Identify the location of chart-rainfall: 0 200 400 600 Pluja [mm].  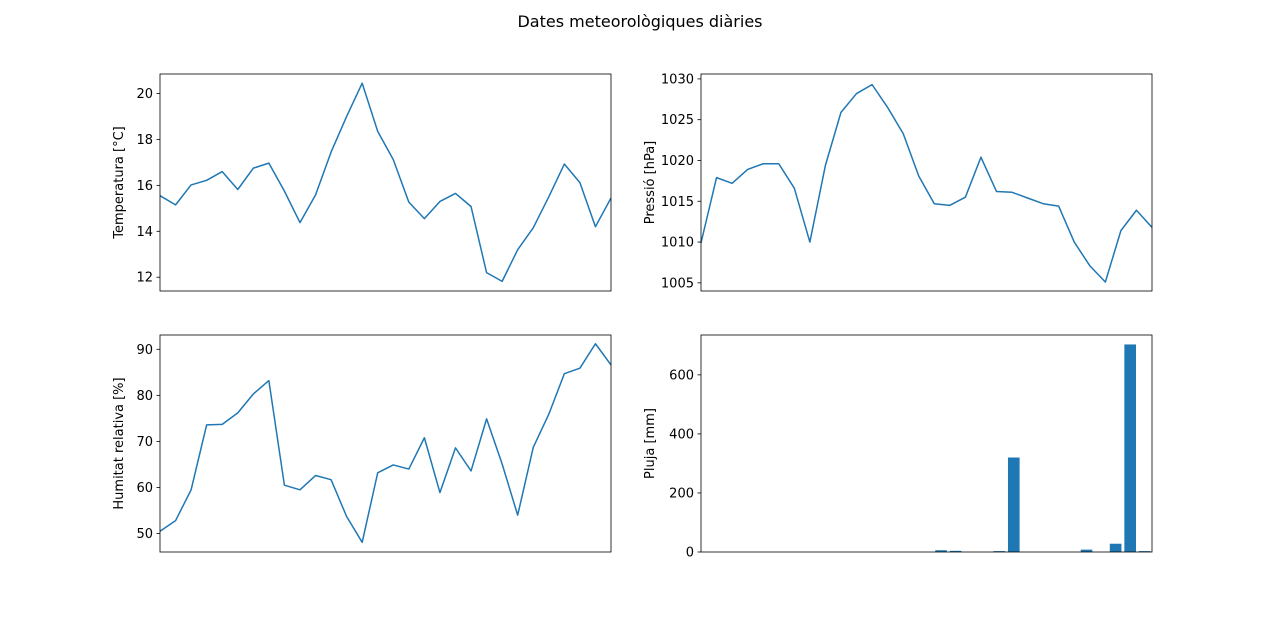
(898, 447).